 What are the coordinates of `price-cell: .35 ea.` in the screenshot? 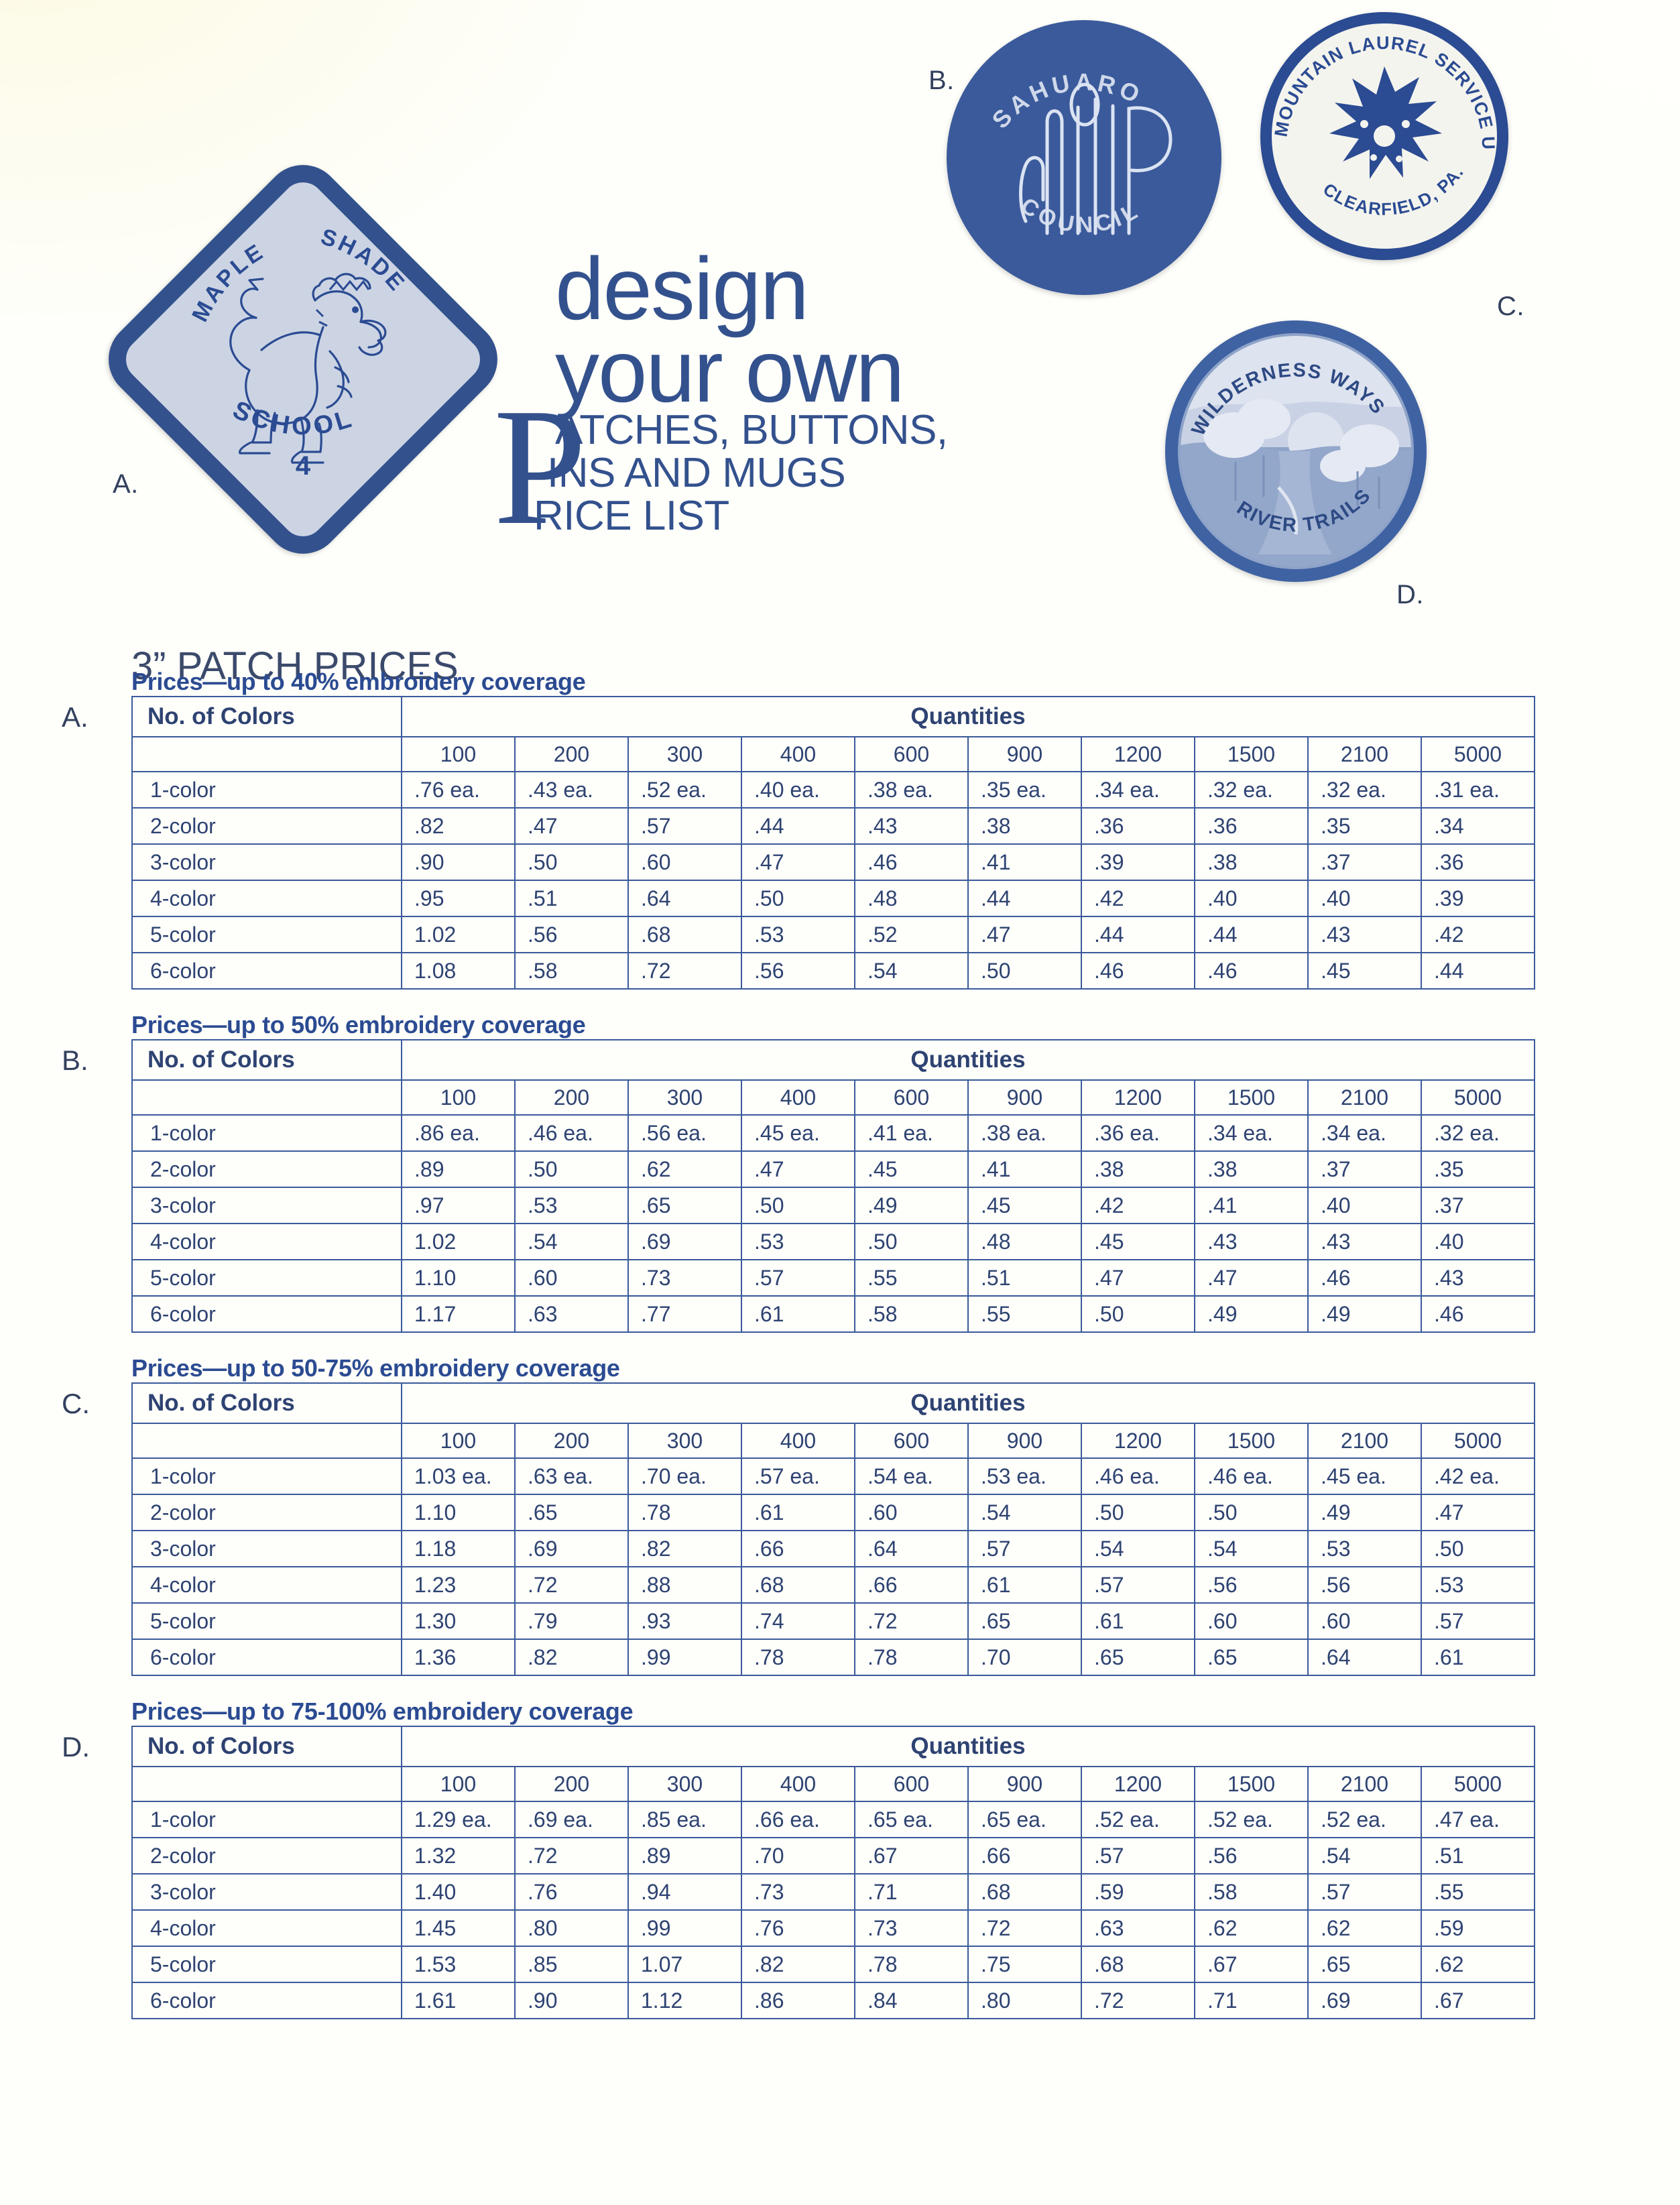 It's located at (1024, 790).